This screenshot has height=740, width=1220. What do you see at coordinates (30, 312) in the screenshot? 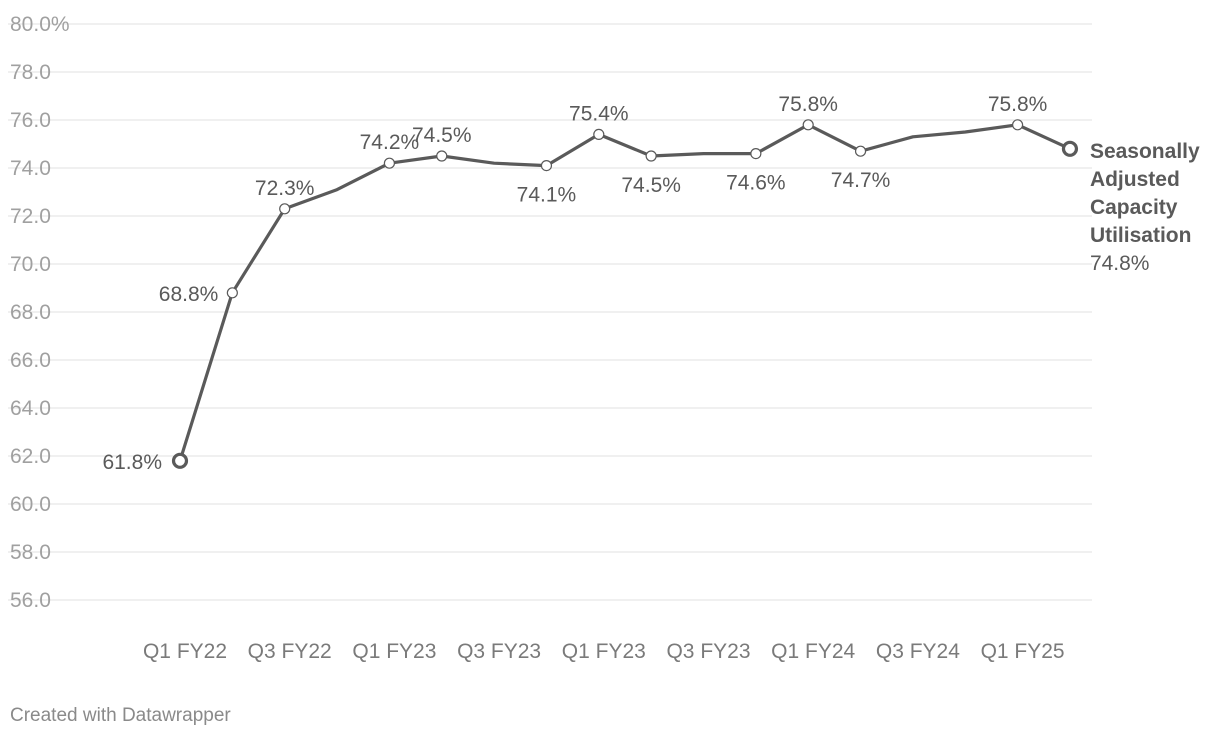
I see `y-tick-label: 68.0` at bounding box center [30, 312].